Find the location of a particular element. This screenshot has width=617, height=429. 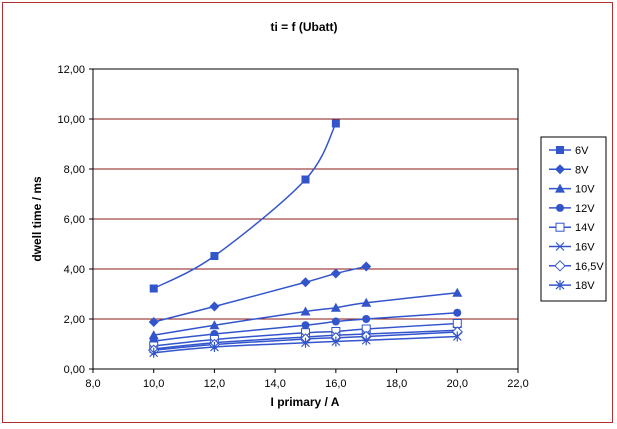

x-tick-label: 22,0 is located at coordinates (517, 384).